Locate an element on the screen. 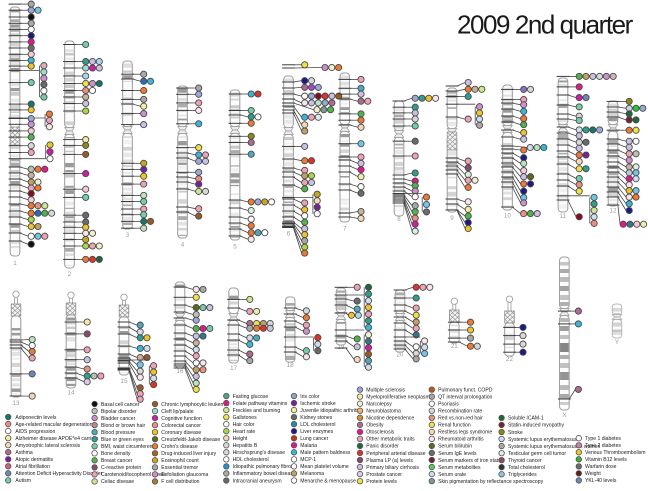  svg-text: Ischemic stroke is located at coordinates (318, 404).